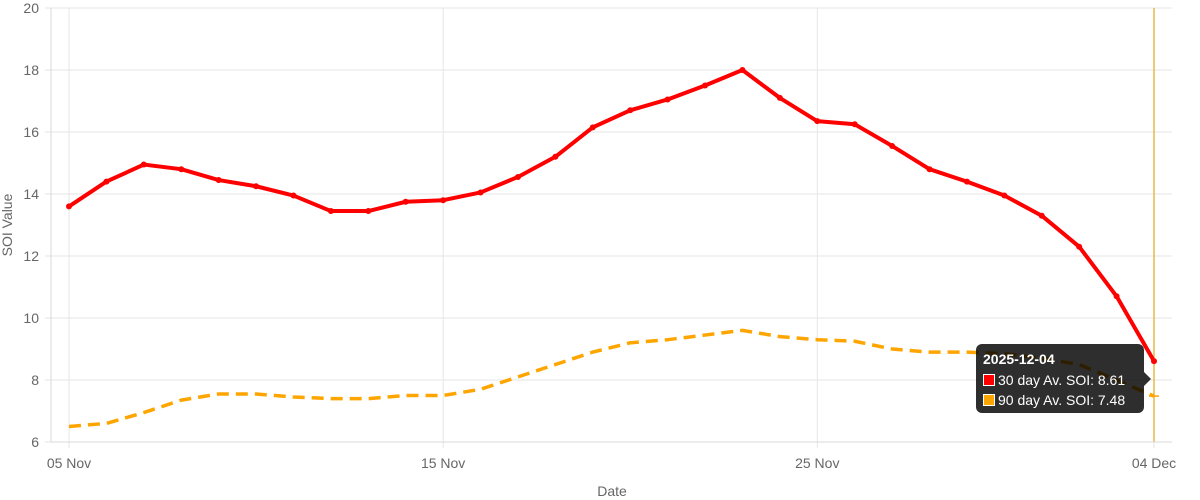 The width and height of the screenshot is (1200, 500). What do you see at coordinates (35, 380) in the screenshot?
I see `y-tick-label: 8` at bounding box center [35, 380].